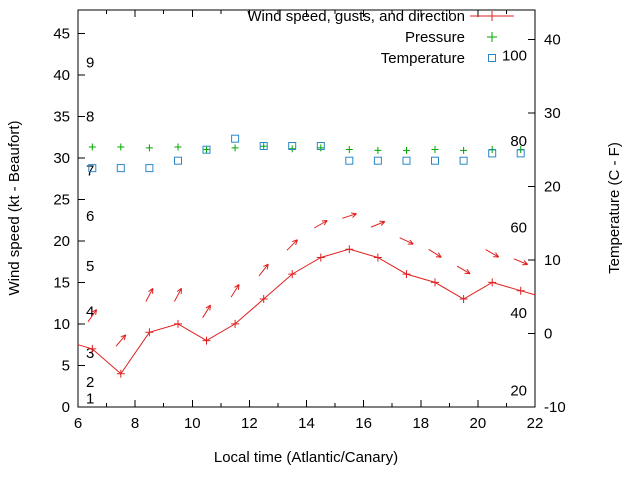 The image size is (640, 480). Describe the element at coordinates (61, 158) in the screenshot. I see `y-left-tick-label: 30` at that location.